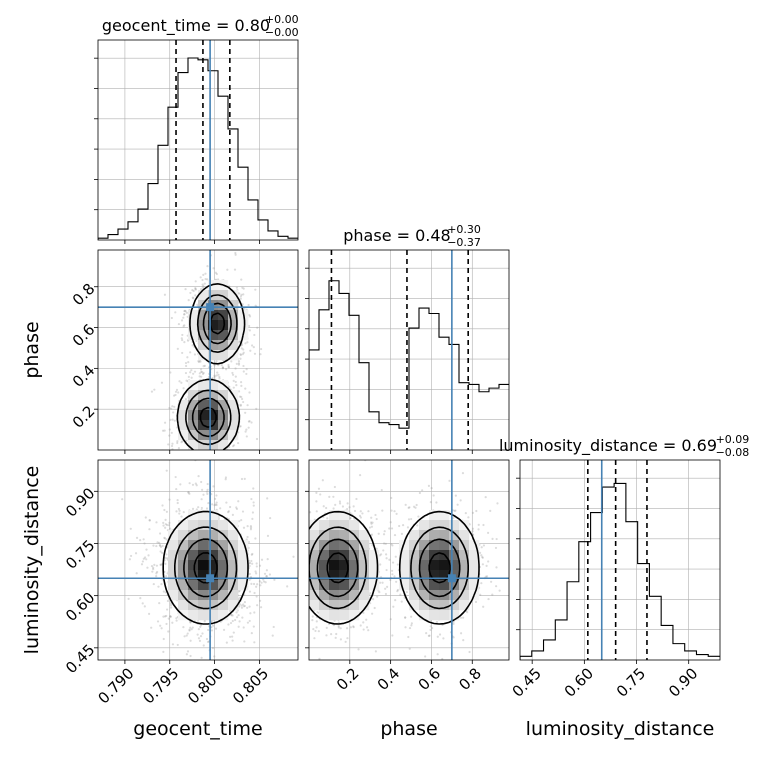  I want to click on x-axis-label-luminosity_distance: luminosity_distance, so click(620, 729).